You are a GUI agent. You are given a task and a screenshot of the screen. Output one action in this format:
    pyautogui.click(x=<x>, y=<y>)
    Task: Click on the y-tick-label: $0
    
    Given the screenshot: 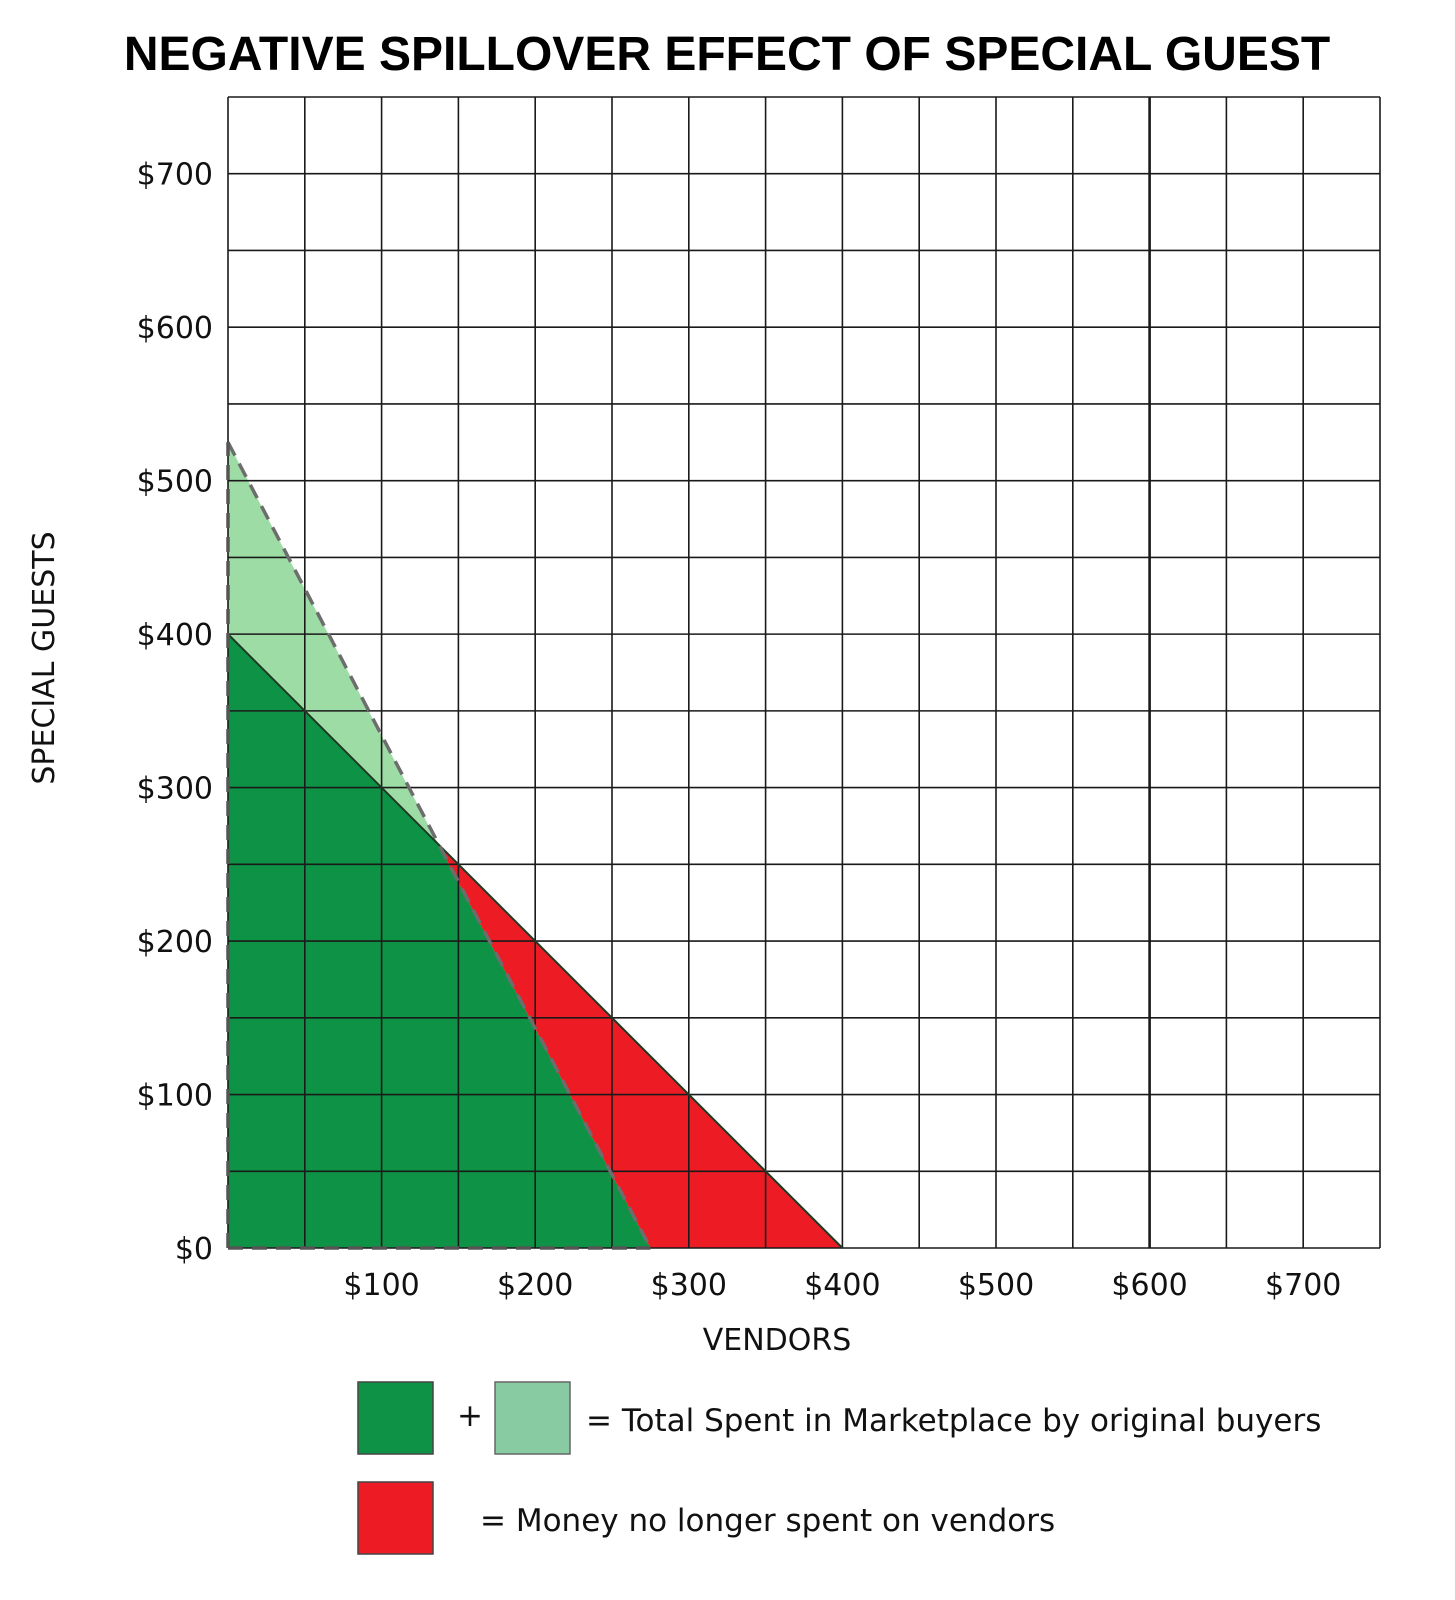 What is the action you would take?
    pyautogui.click(x=194, y=1249)
    